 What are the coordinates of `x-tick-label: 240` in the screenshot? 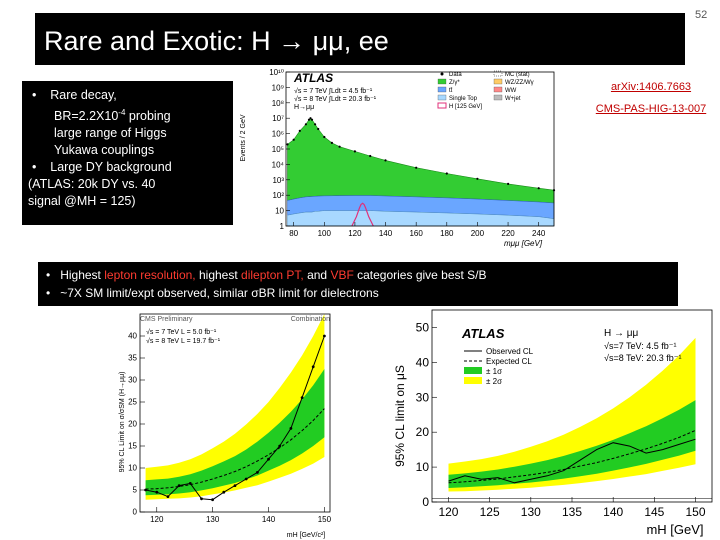 It's located at (539, 233).